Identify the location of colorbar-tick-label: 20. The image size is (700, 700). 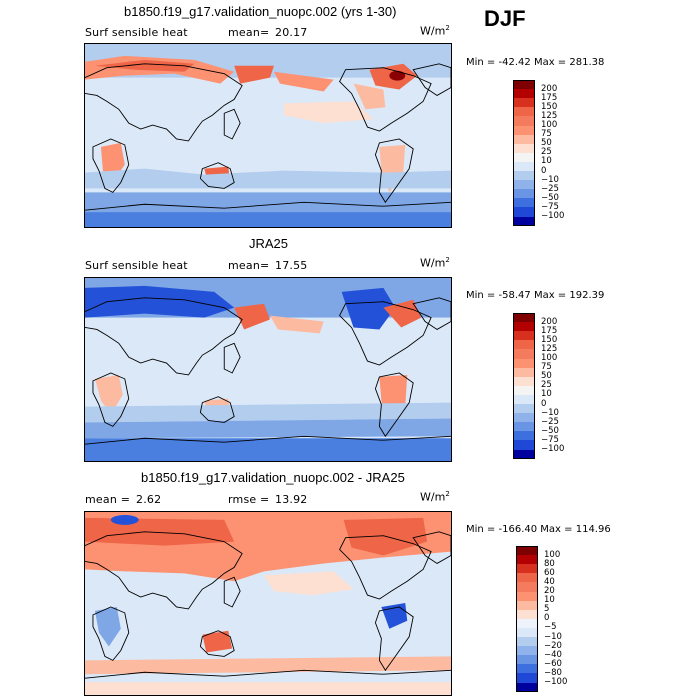
(549, 591).